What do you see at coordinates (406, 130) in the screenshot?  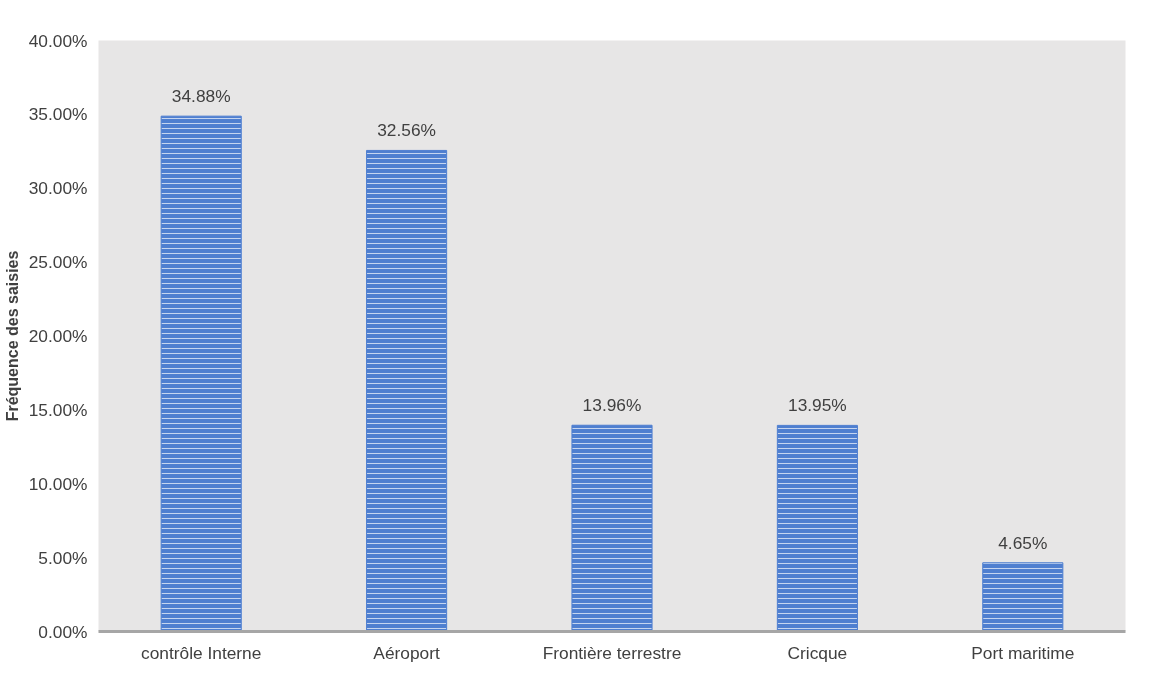 I see `data-label: 32.56%` at bounding box center [406, 130].